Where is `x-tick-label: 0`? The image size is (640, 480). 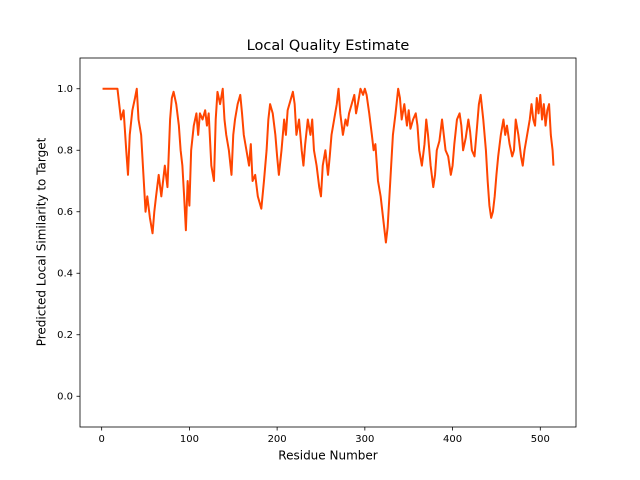
x-tick-label: 0 is located at coordinates (101, 439).